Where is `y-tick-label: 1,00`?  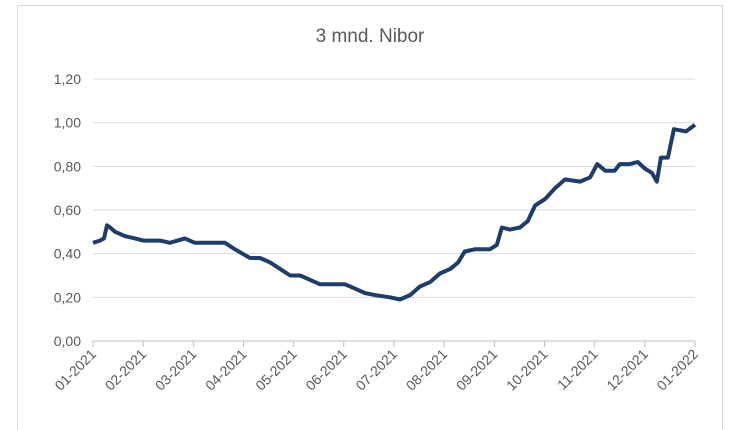 y-tick-label: 1,00 is located at coordinates (67, 123).